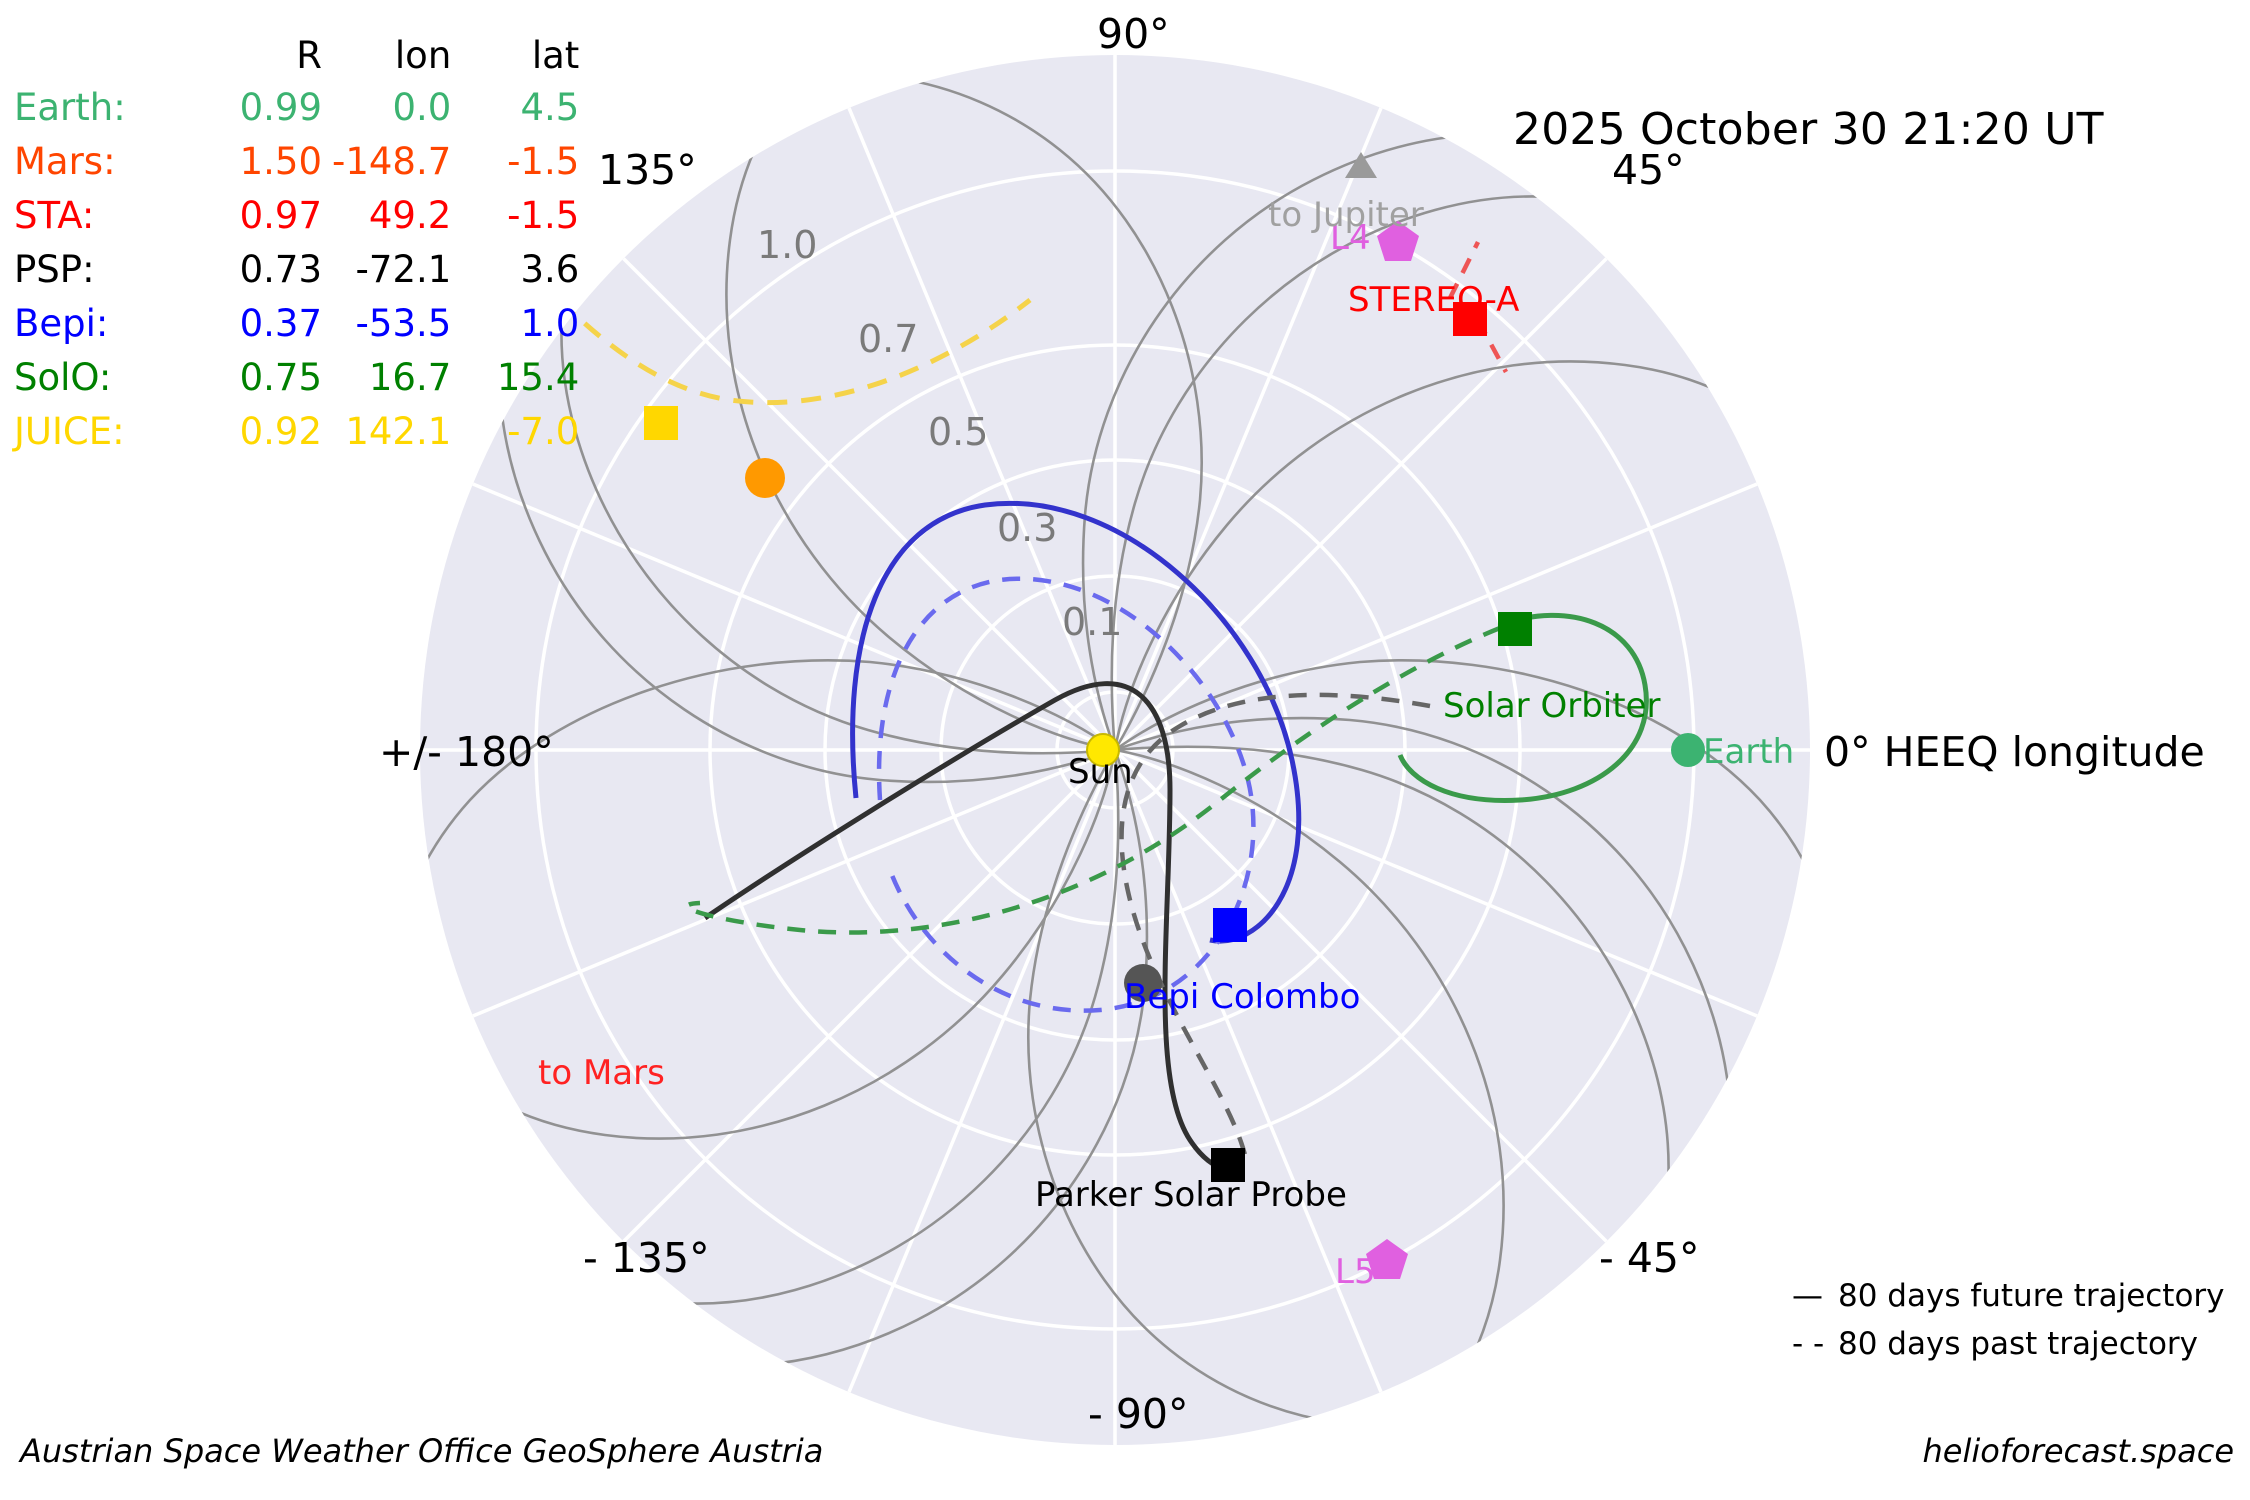 Image resolution: width=2250 pixels, height=1500 pixels. What do you see at coordinates (280, 107) in the screenshot?
I see `row-r-earth: 0.99` at bounding box center [280, 107].